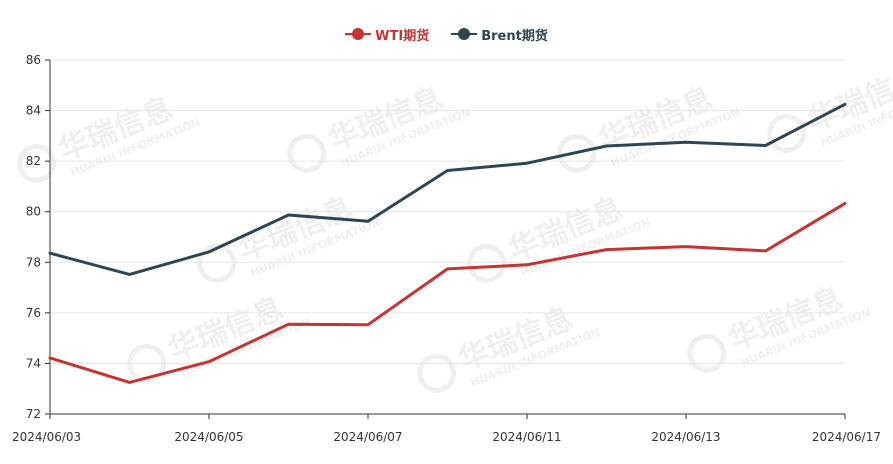  I want to click on y-tick-label: 80, so click(33, 212).